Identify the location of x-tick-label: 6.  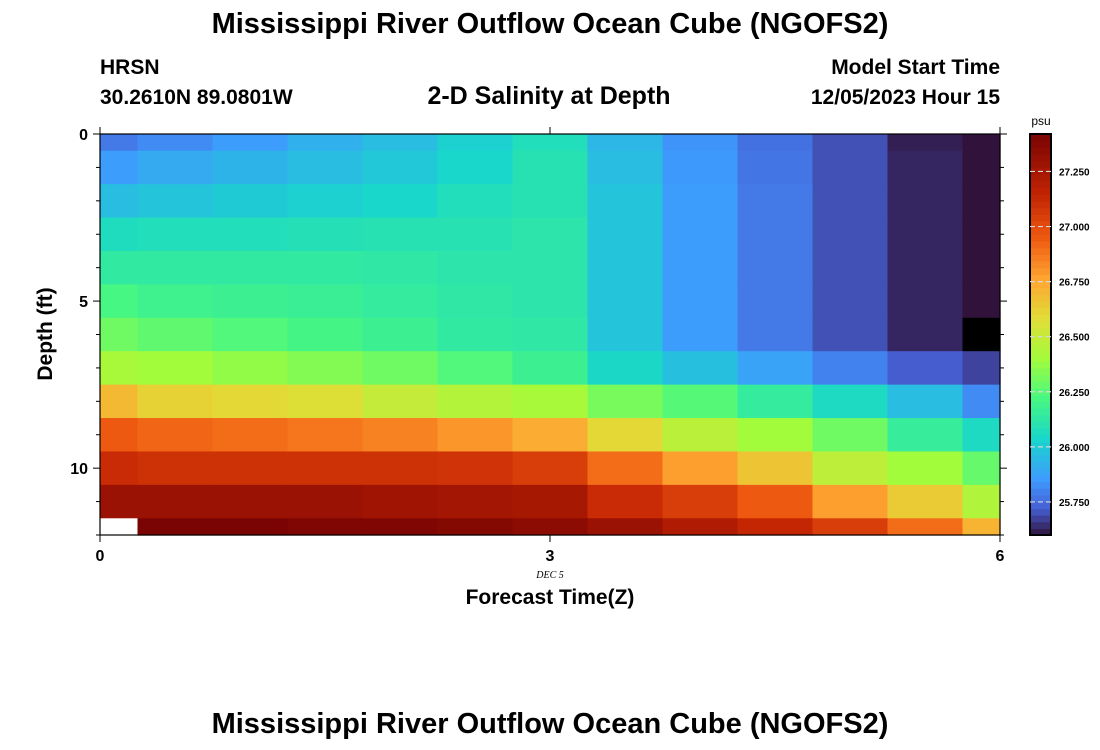
(1000, 556).